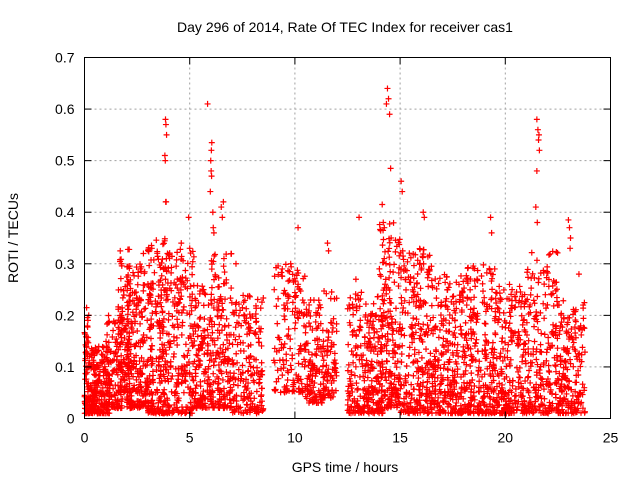 The image size is (640, 480). What do you see at coordinates (71, 419) in the screenshot?
I see `y-tick-label: 0` at bounding box center [71, 419].